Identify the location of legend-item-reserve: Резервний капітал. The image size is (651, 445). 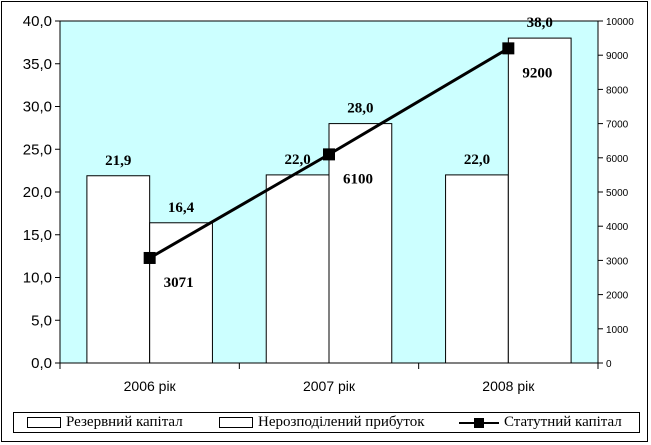
(105, 422).